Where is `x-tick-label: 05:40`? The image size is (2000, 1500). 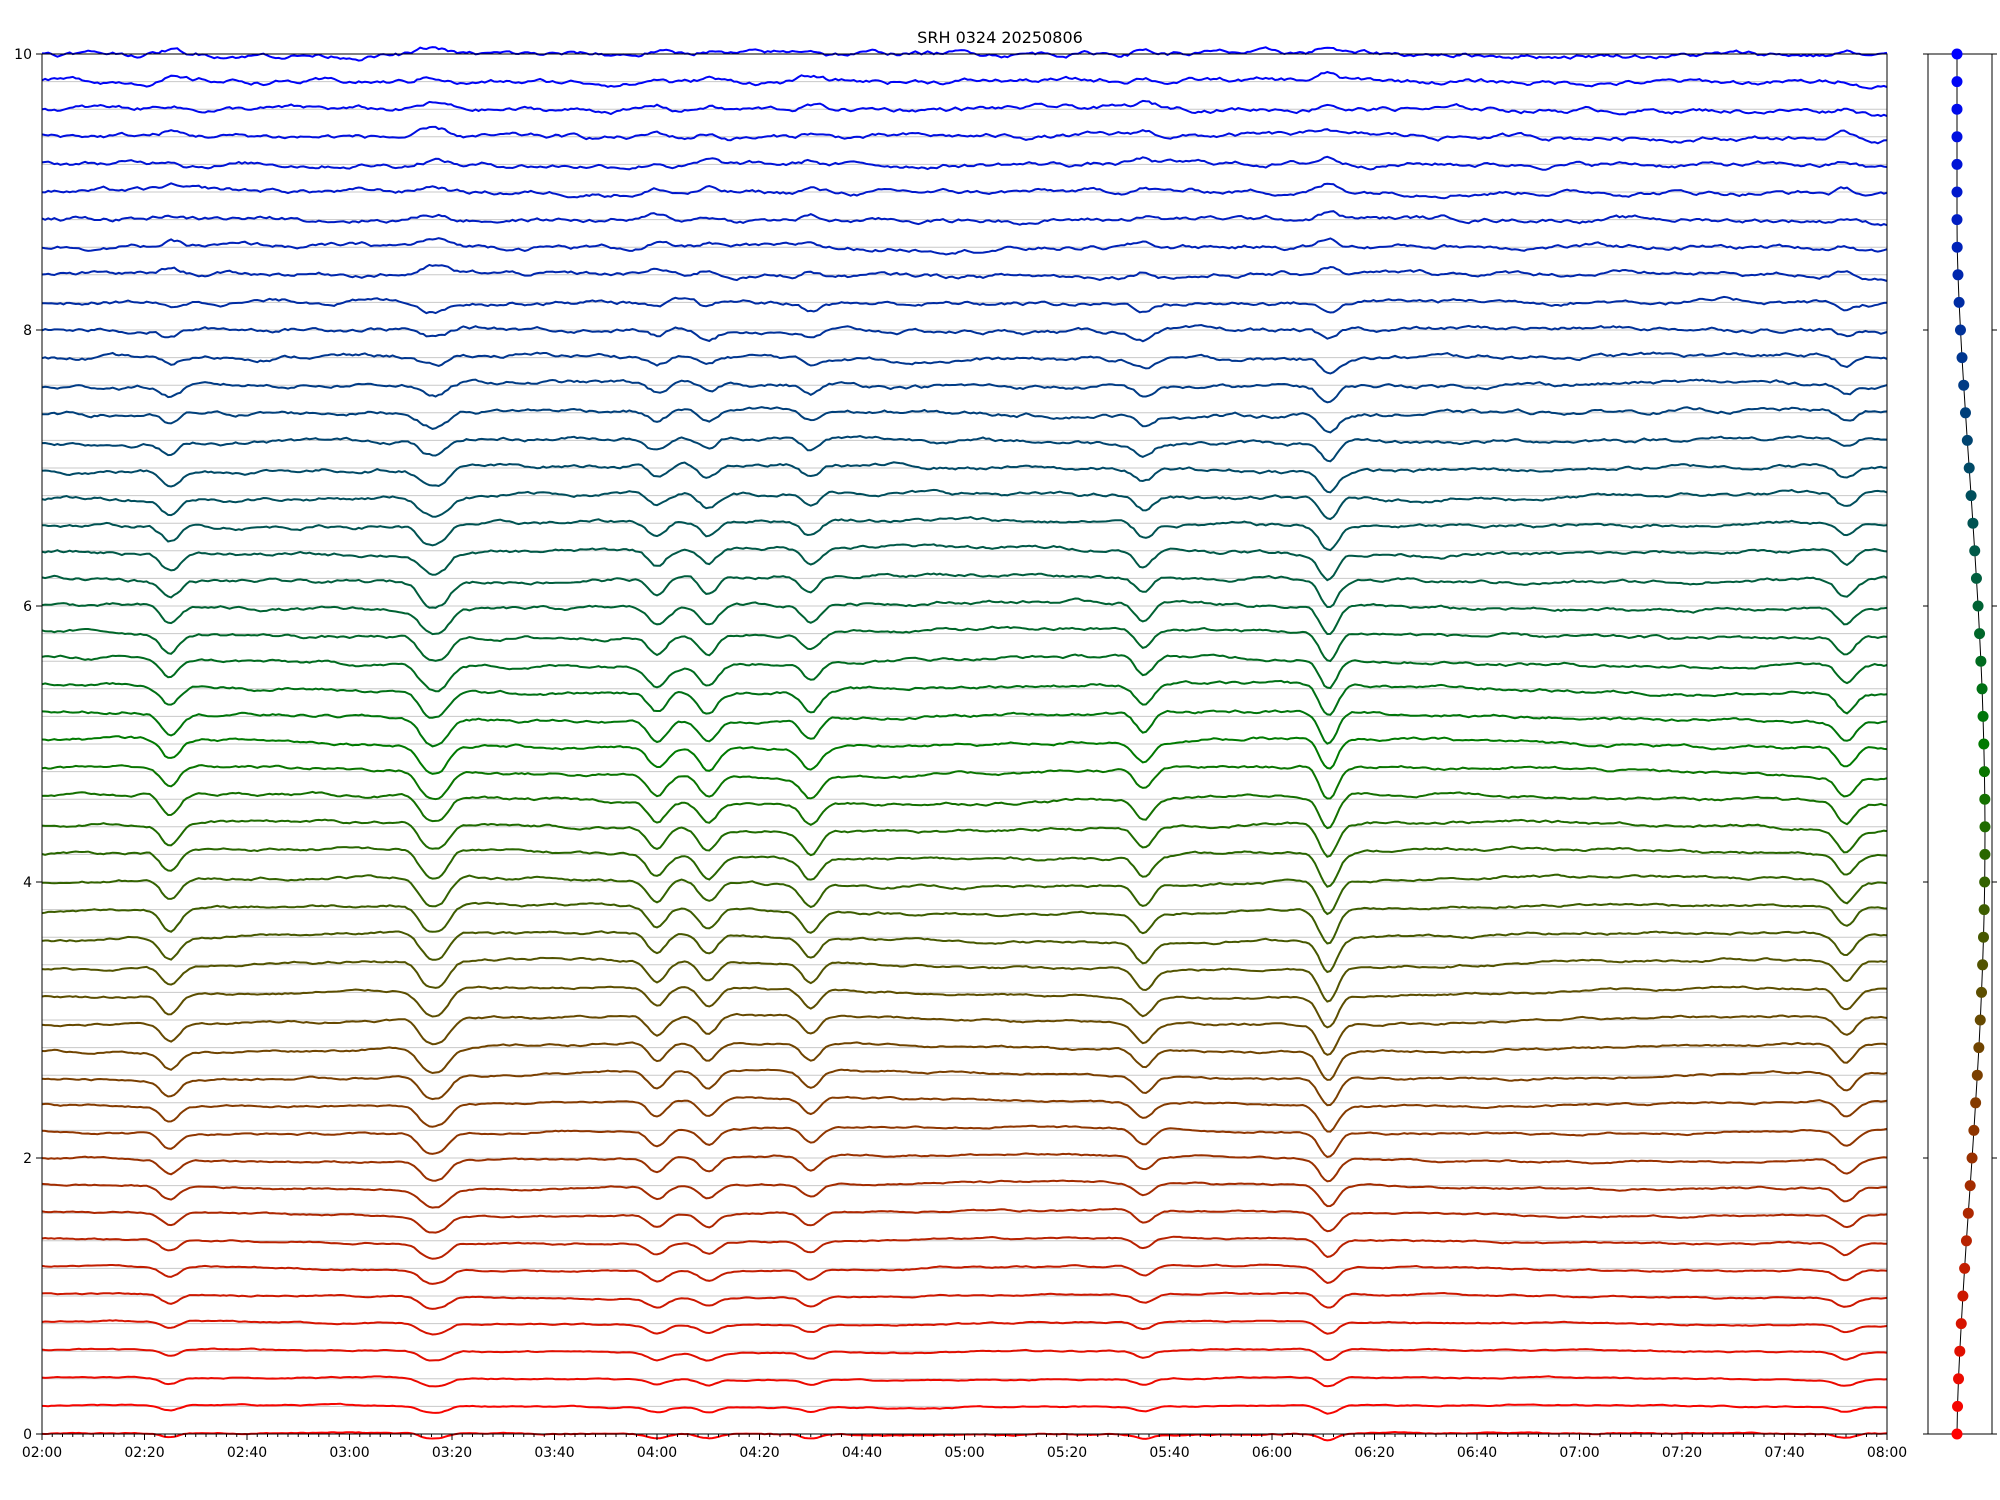
x-tick-label: 05:40 is located at coordinates (1169, 1453).